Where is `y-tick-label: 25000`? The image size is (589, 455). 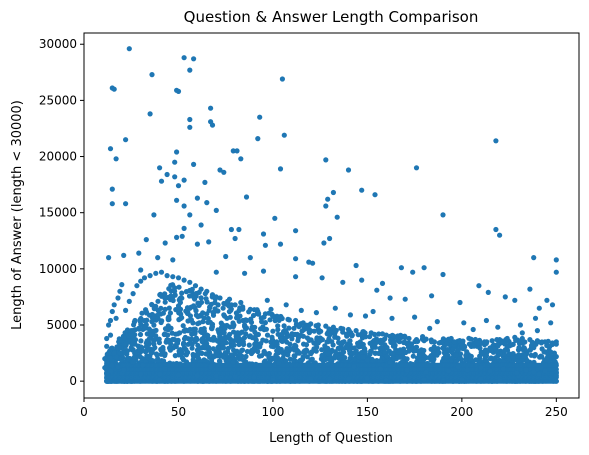 y-tick-label: 25000 is located at coordinates (58, 100).